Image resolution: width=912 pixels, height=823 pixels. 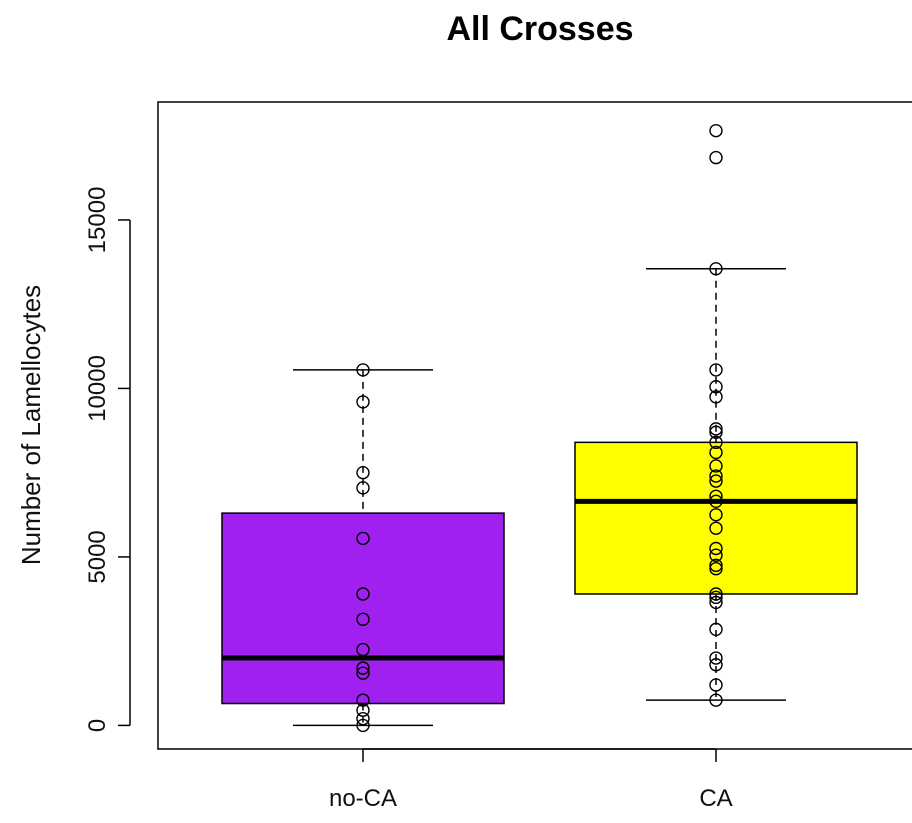 I want to click on y-tick-label: 15000, so click(x=97, y=220).